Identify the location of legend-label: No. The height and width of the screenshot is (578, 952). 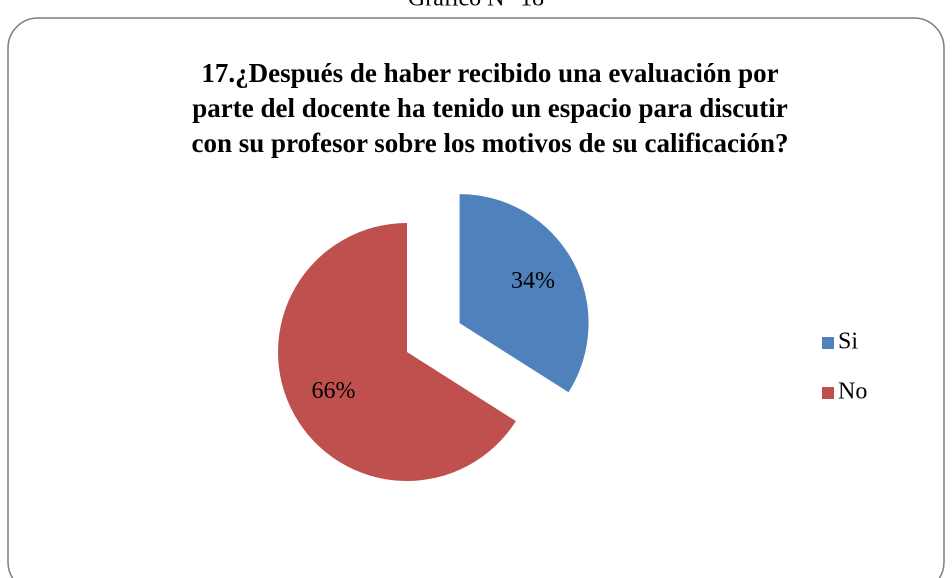
(852, 392).